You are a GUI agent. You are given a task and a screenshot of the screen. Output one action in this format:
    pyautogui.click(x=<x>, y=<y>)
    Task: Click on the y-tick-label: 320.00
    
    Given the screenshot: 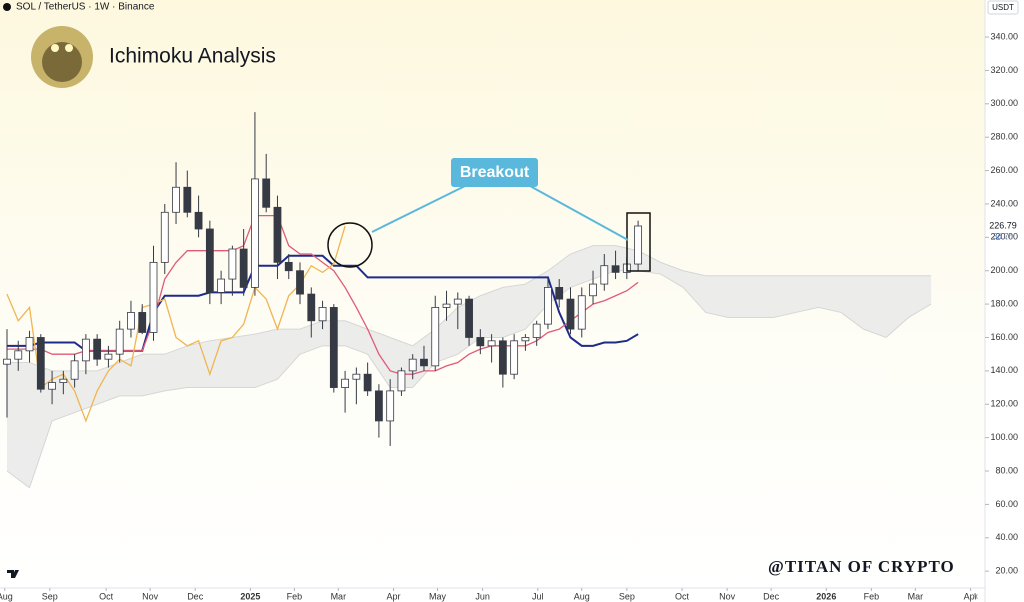 What is the action you would take?
    pyautogui.click(x=1004, y=70)
    